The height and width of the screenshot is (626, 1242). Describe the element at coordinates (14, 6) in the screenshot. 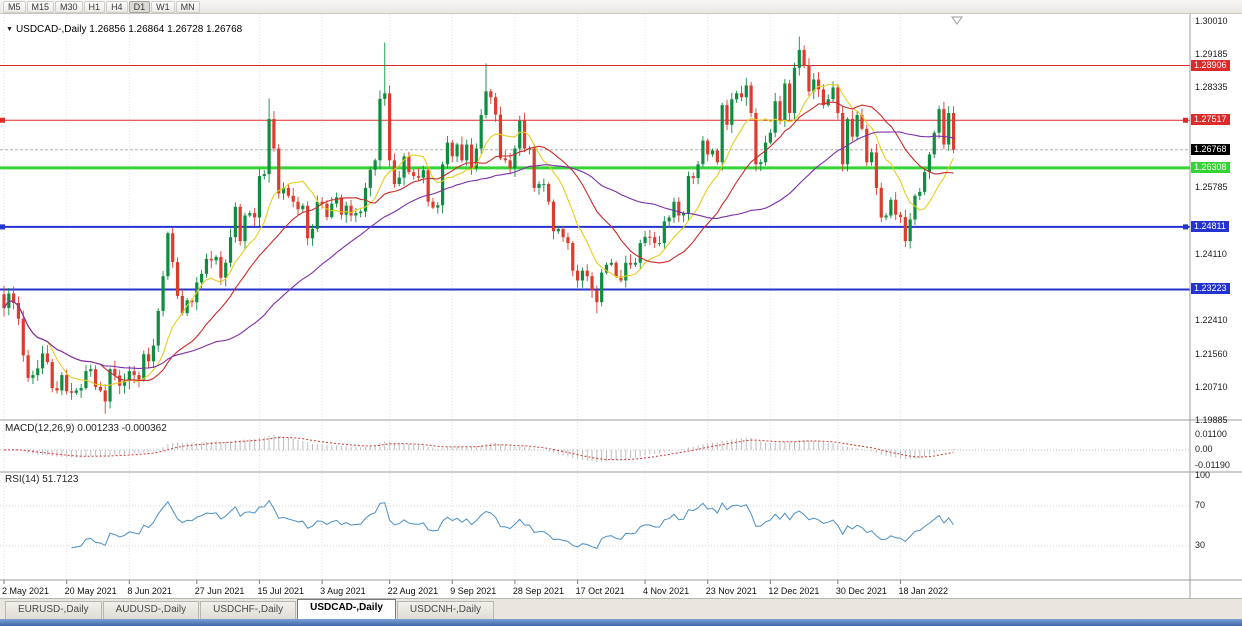

I see `timeframe-button-m5: M5` at that location.